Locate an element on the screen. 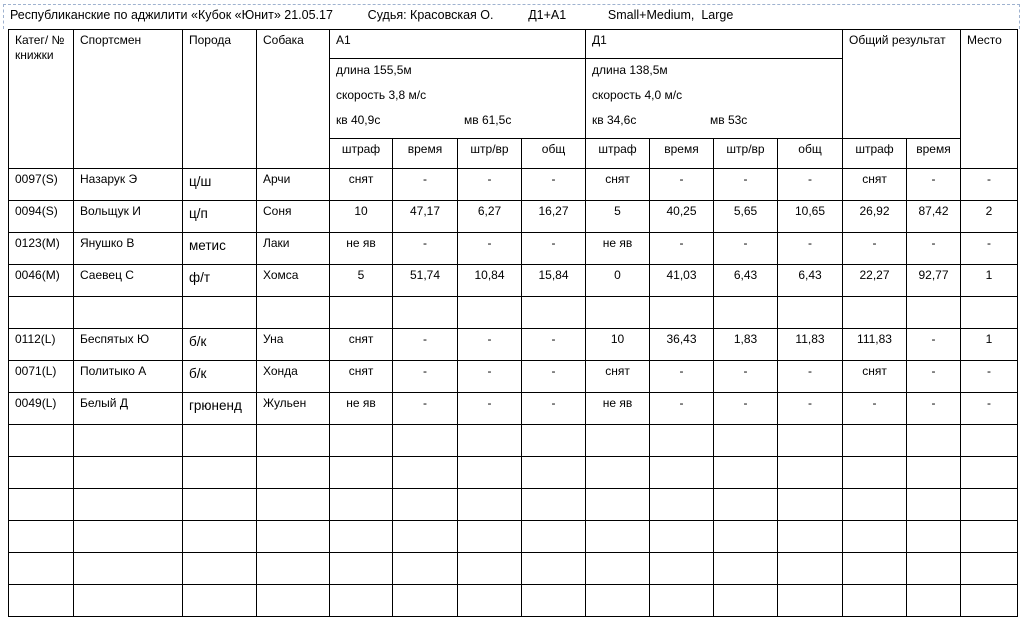 This screenshot has height=617, width=1025. cell-a1-time: - is located at coordinates (425, 184).